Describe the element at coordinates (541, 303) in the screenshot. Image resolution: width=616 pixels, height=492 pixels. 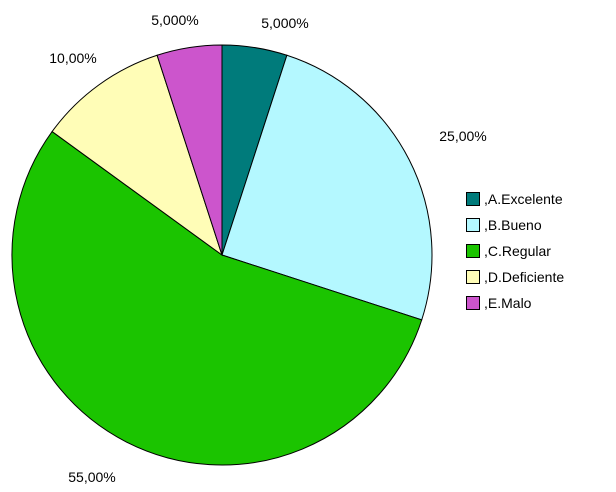
I see `legend-item-4: ,E.Malo` at that location.